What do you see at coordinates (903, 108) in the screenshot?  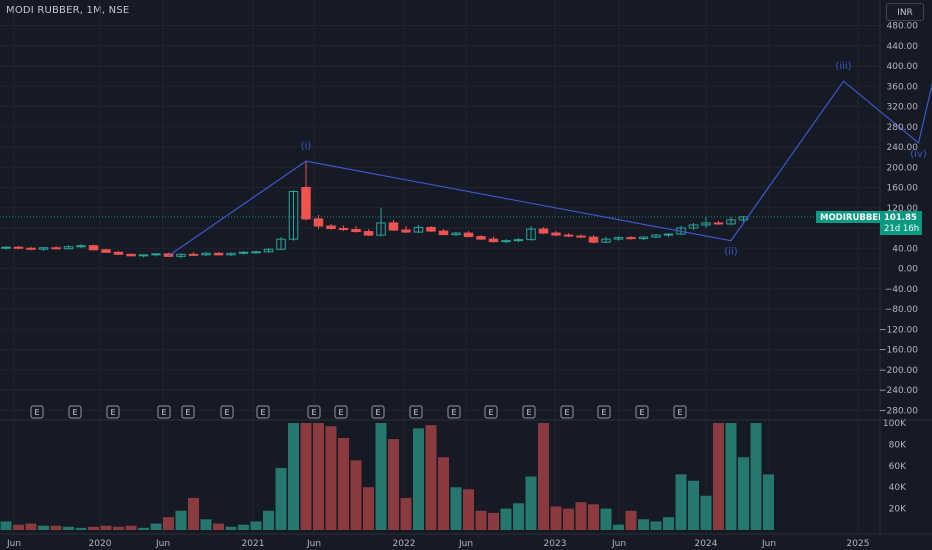 I see `price-tick-label: 320.00` at bounding box center [903, 108].